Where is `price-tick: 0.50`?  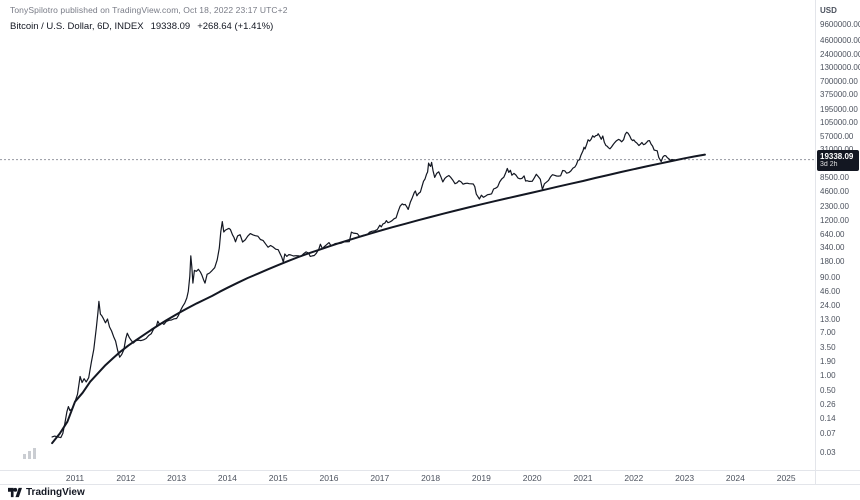 price-tick: 0.50 is located at coordinates (828, 390).